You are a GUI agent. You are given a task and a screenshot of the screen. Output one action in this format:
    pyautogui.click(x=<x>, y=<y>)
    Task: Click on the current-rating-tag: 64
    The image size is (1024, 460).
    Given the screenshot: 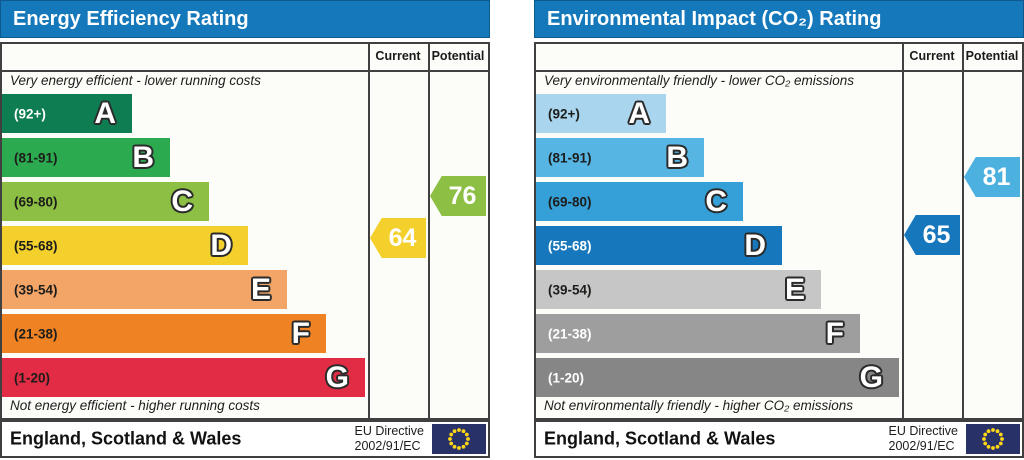 What is the action you would take?
    pyautogui.click(x=398, y=238)
    